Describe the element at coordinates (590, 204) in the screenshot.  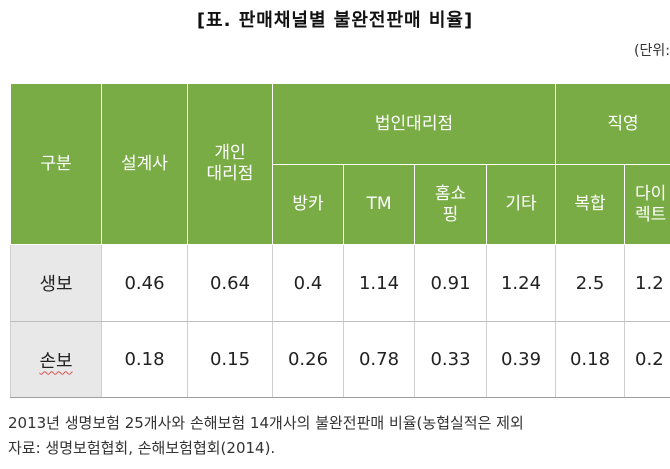
I see `subheader-bokhap: 복합` at that location.